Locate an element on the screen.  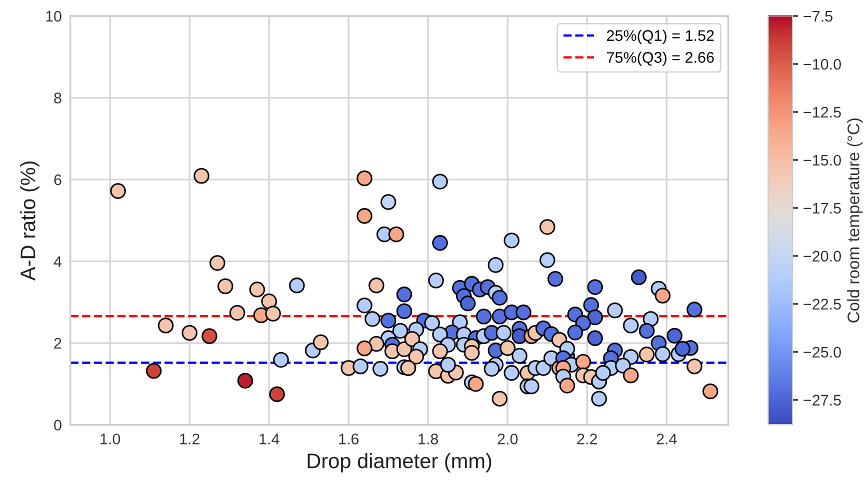
x-tick-label: 1.4 is located at coordinates (270, 439).